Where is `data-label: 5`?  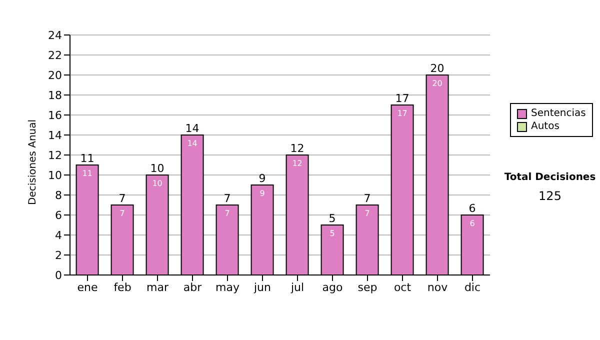 data-label: 5 is located at coordinates (332, 233).